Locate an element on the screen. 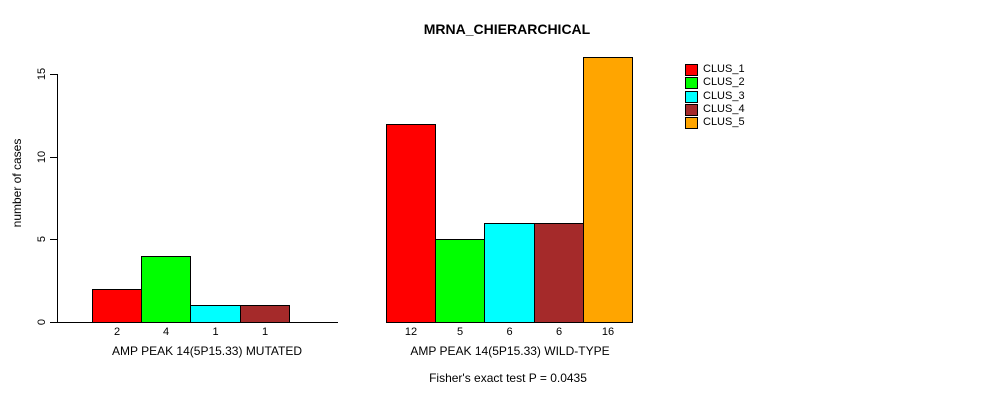 The height and width of the screenshot is (400, 990). fisher-test-annotation: Fisher's exact test P = 0.0435 is located at coordinates (508, 378).